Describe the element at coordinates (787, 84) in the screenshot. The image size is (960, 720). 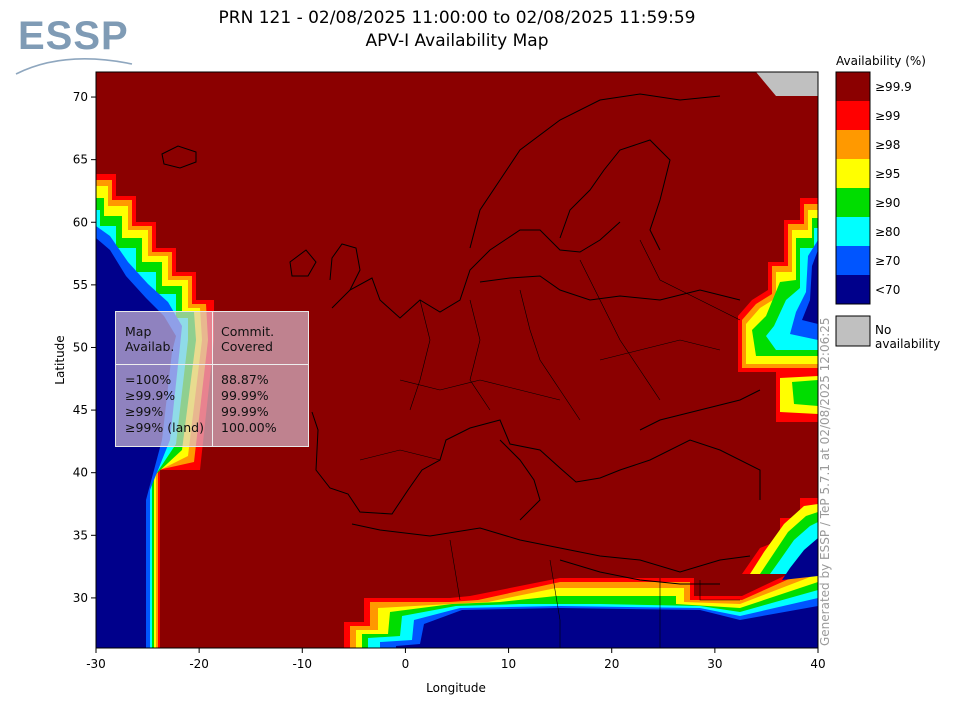
I see `no-availability-region-ne` at that location.